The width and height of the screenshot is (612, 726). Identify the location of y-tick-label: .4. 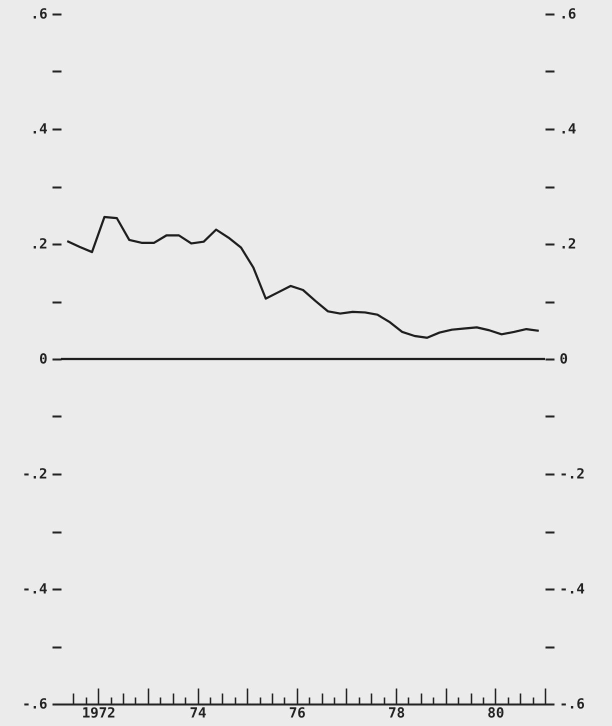
(39, 130).